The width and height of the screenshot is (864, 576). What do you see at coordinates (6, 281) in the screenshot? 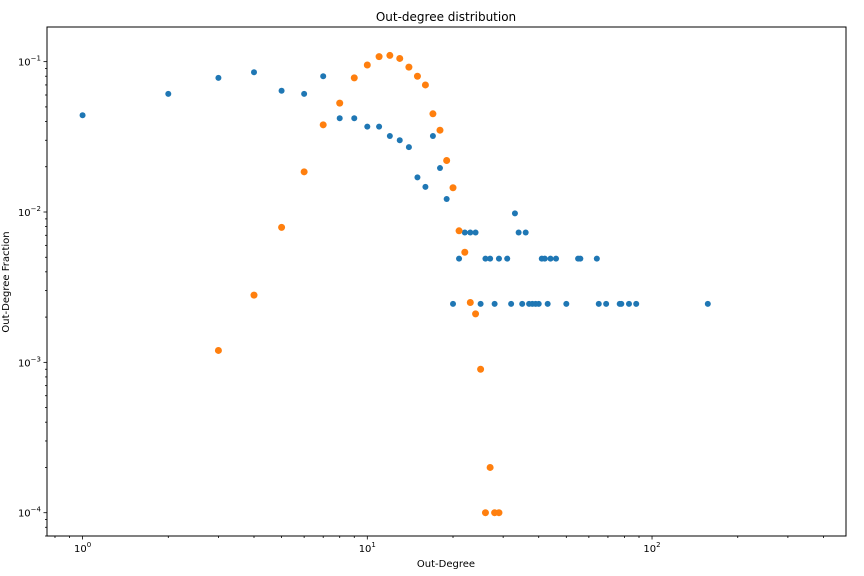
I see `y-axis-label: Out-Degree Fraction` at bounding box center [6, 281].